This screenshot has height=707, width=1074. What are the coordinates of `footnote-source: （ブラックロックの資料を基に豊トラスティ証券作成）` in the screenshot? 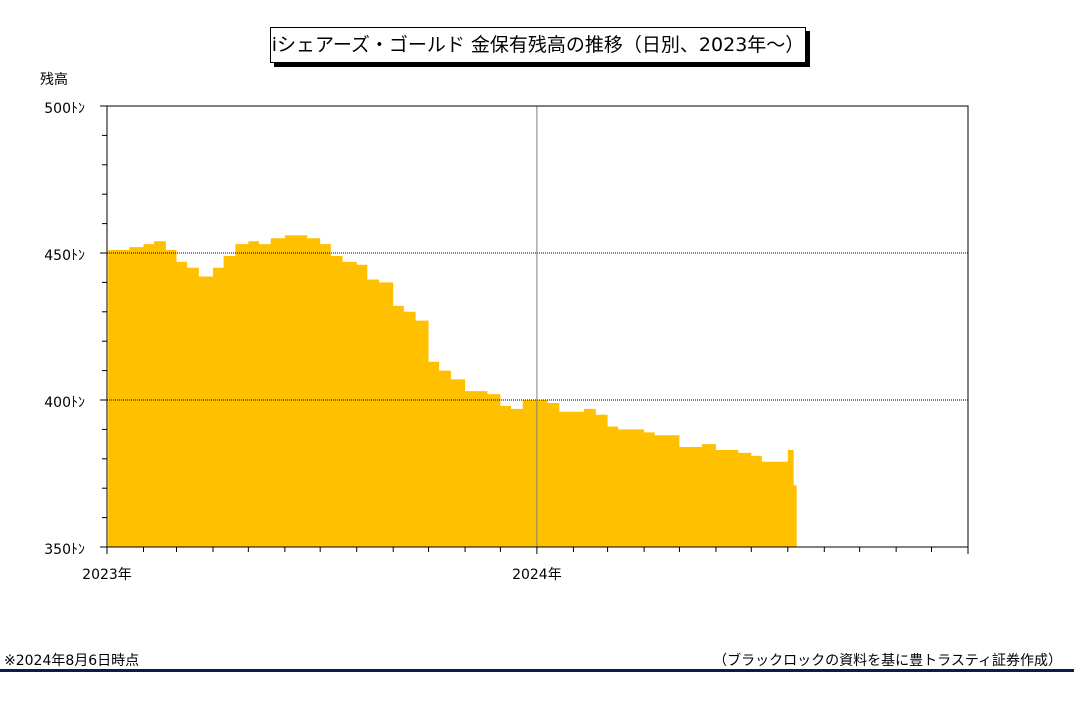 It's located at (887, 661).